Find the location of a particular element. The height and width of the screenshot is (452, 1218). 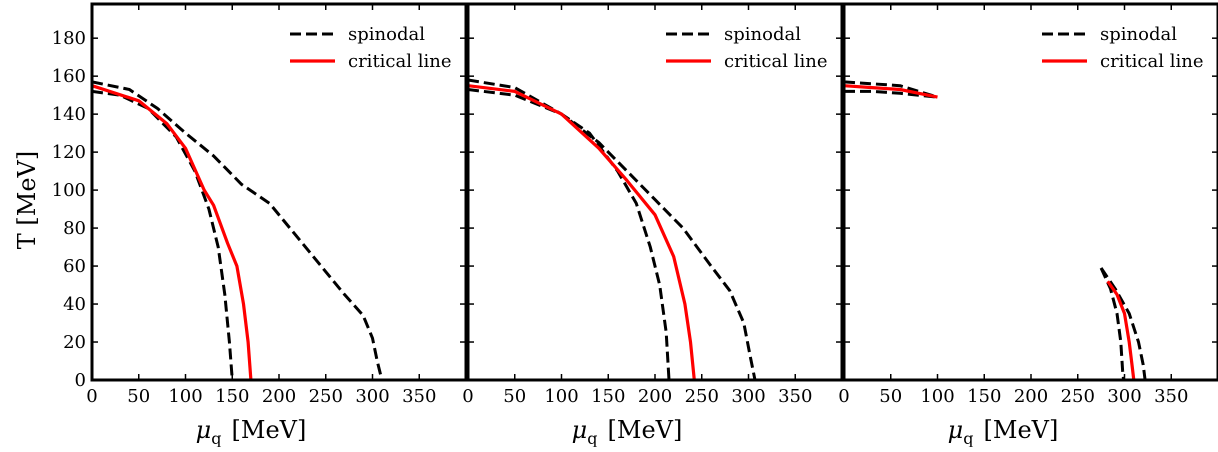

y-tick-label: 100 is located at coordinates (69, 190).